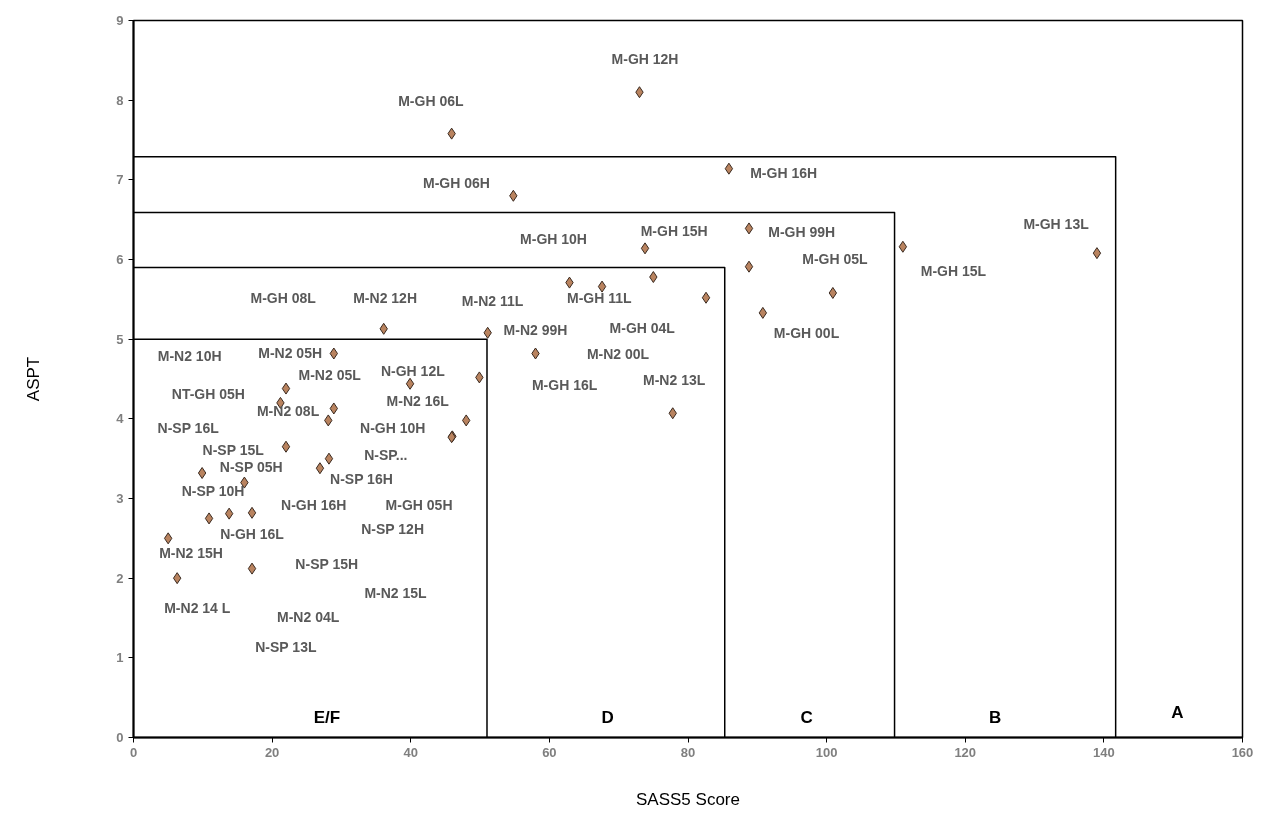 The height and width of the screenshot is (833, 1270). I want to click on x-tick-label: 160, so click(1242, 752).